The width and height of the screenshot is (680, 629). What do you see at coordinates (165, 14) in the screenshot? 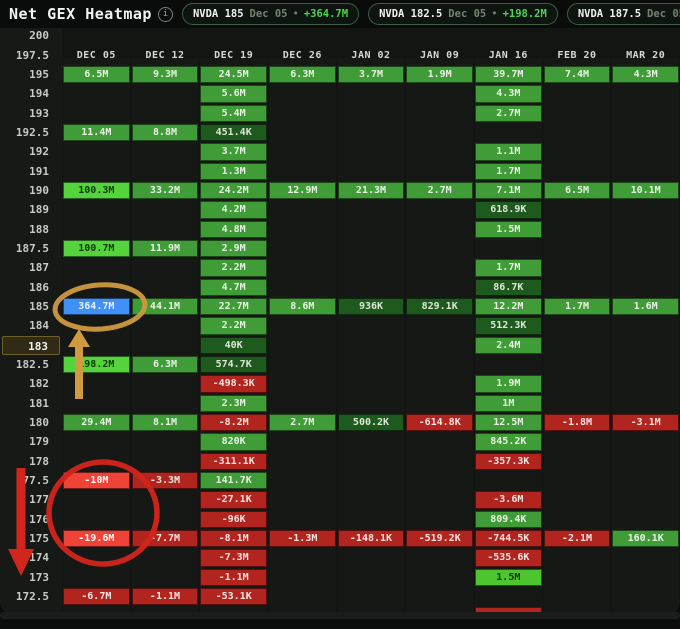
I see `info-icon: i` at bounding box center [165, 14].